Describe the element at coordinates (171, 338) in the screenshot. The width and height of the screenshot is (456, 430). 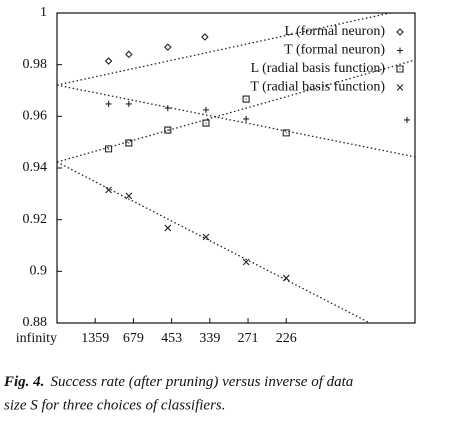
I see `x-tick-label: 453` at that location.